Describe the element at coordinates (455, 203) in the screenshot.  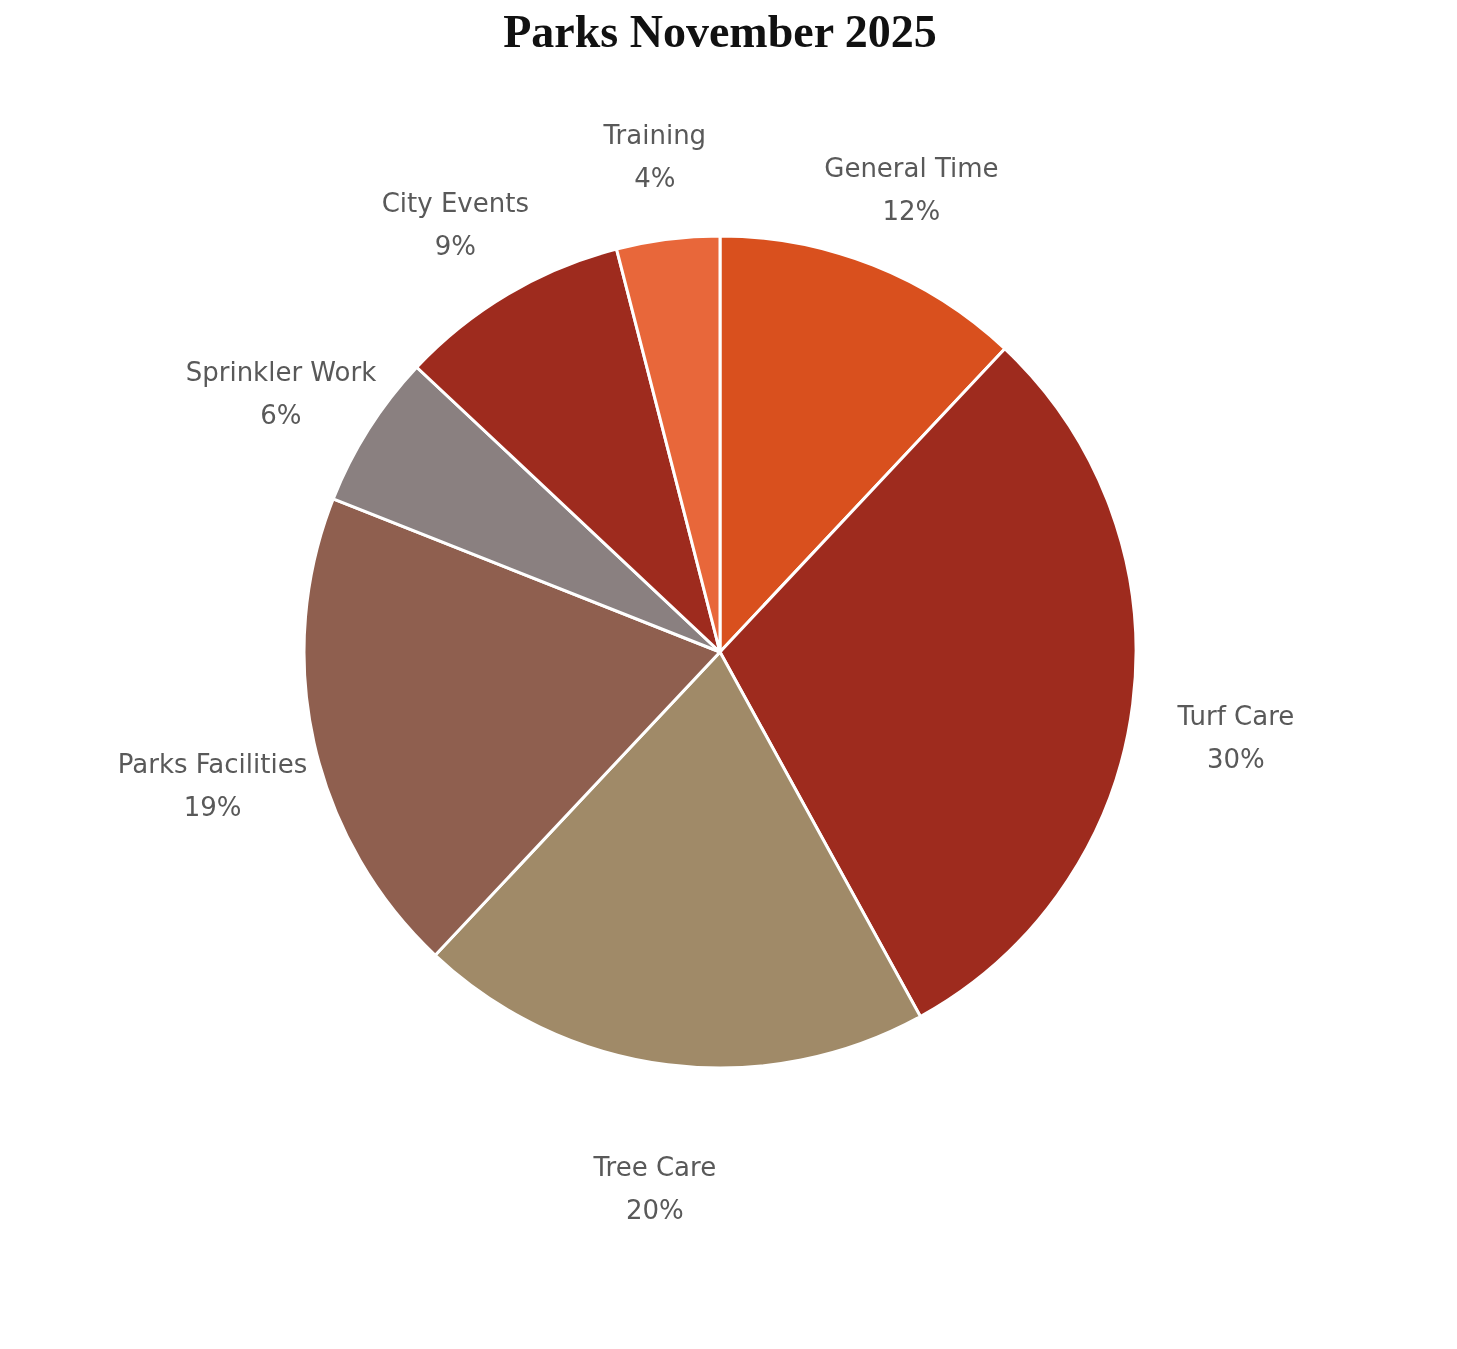
I see `slice-label: City Events` at that location.